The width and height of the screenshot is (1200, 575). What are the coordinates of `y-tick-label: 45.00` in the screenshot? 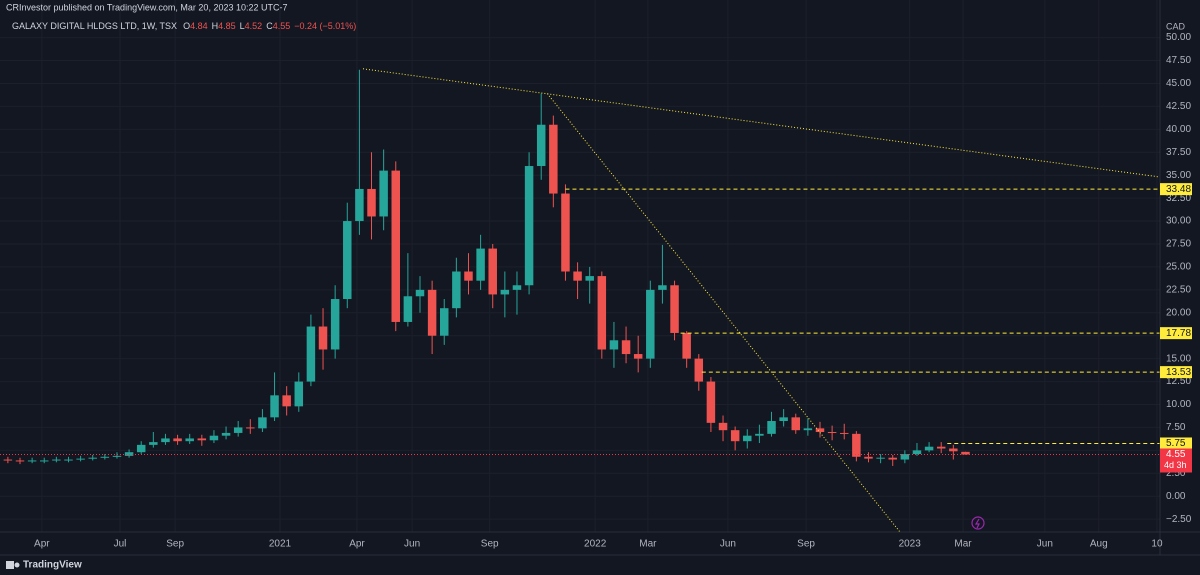 It's located at (1178, 83).